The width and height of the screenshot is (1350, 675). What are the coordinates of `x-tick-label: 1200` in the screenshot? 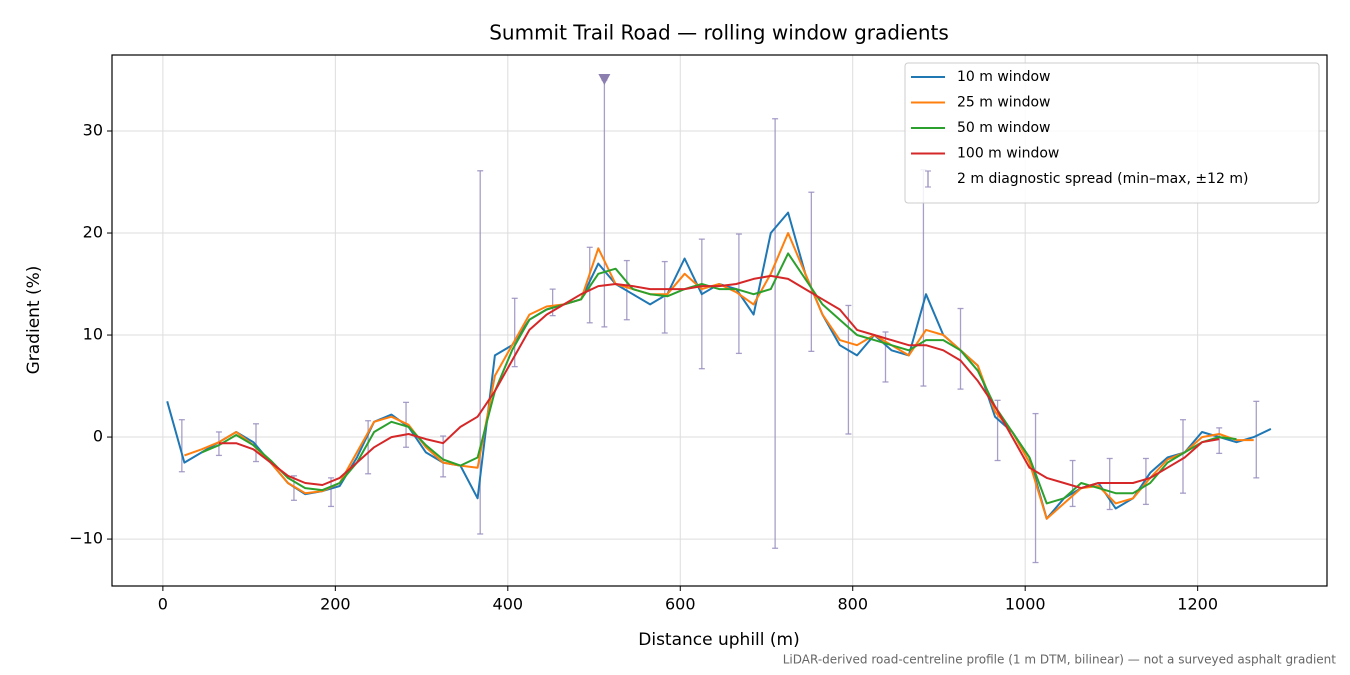 It's located at (1197, 604).